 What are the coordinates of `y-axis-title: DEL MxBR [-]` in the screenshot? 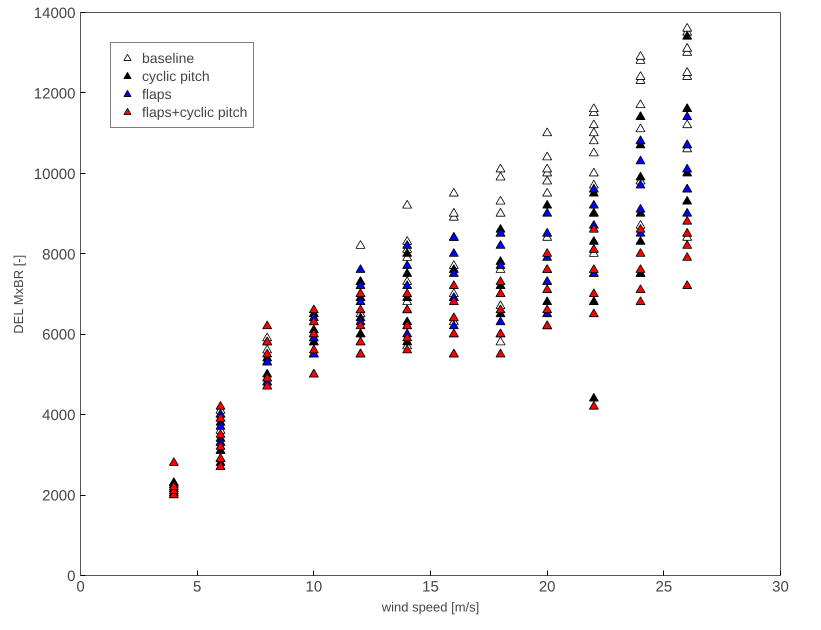 It's located at (18, 294).